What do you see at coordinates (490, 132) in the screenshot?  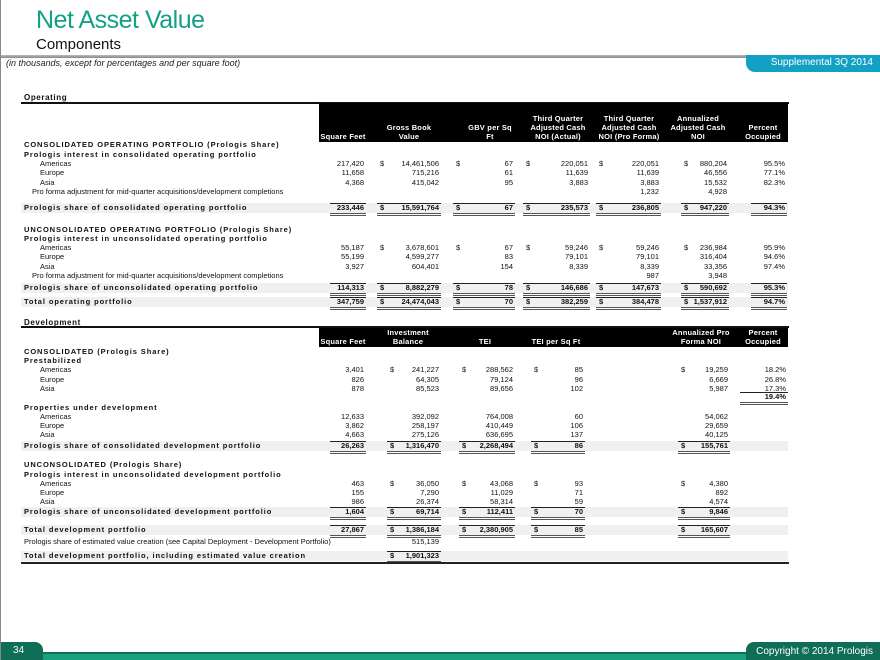 I see `operating-column-header: GBV per Sq Ft` at bounding box center [490, 132].